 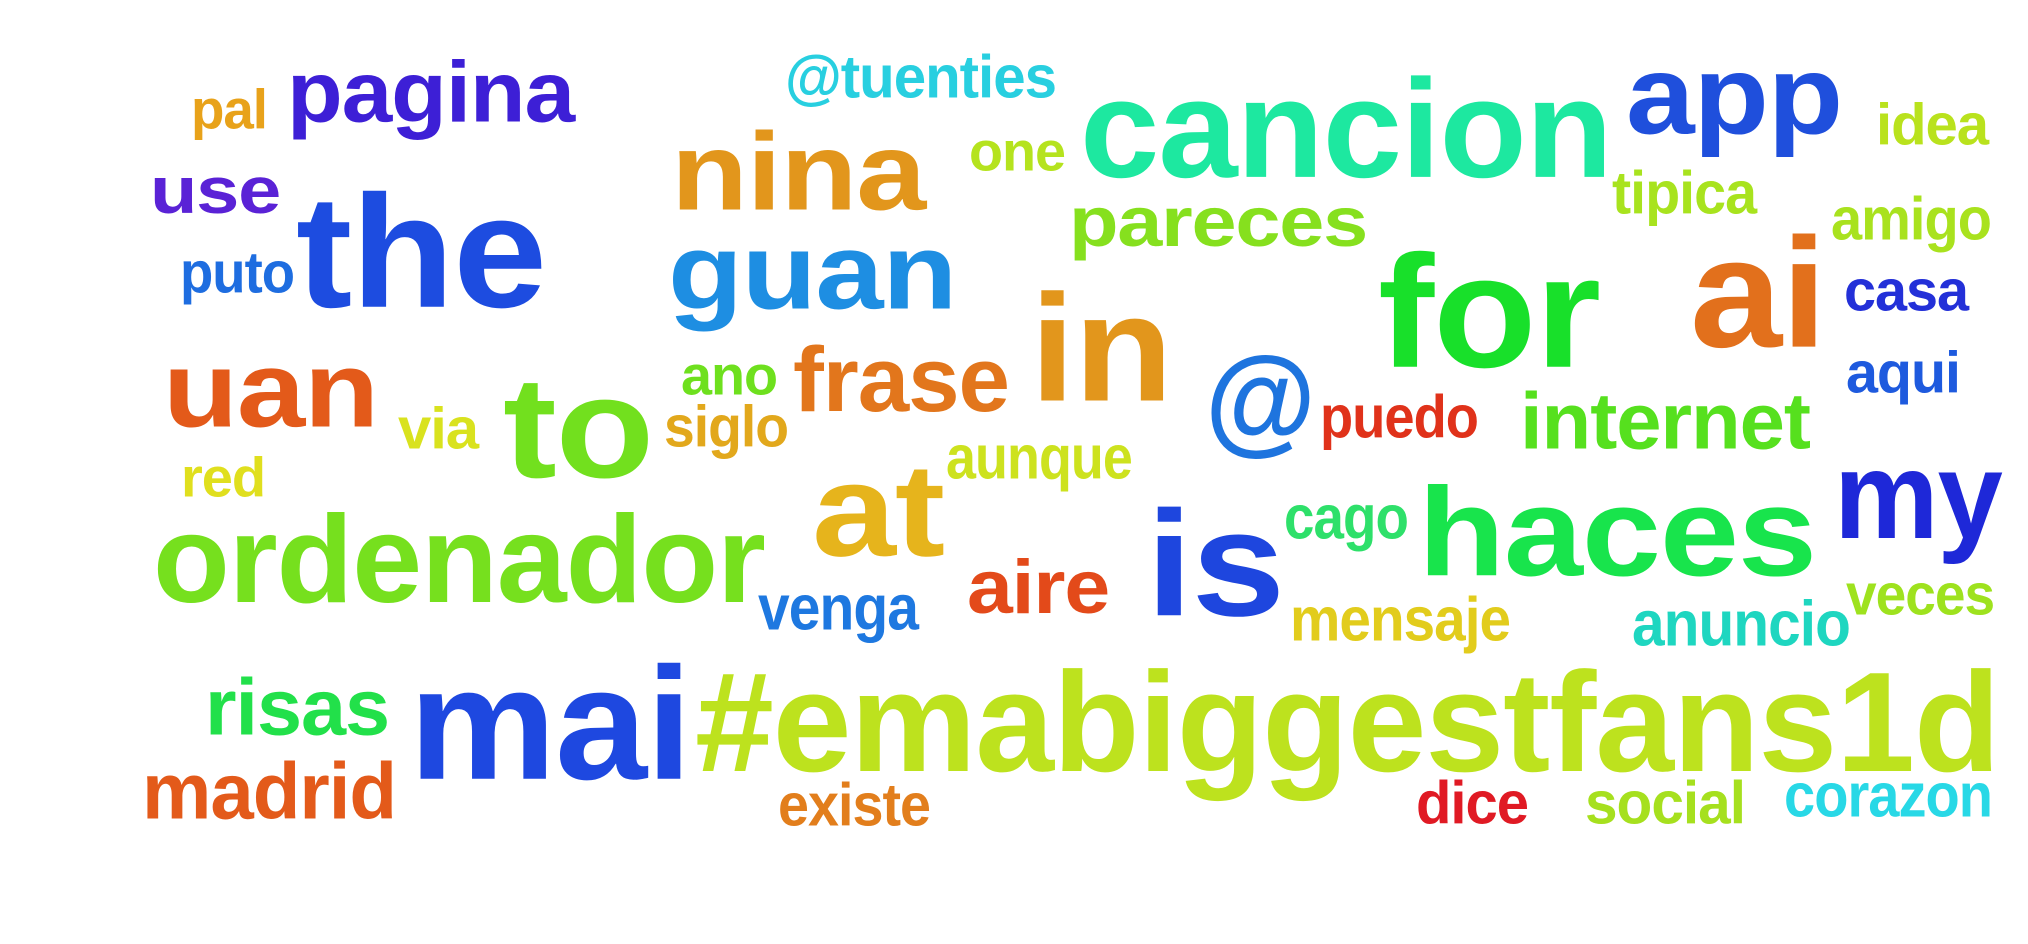 What do you see at coordinates (1215, 564) in the screenshot?
I see `word-is: is` at bounding box center [1215, 564].